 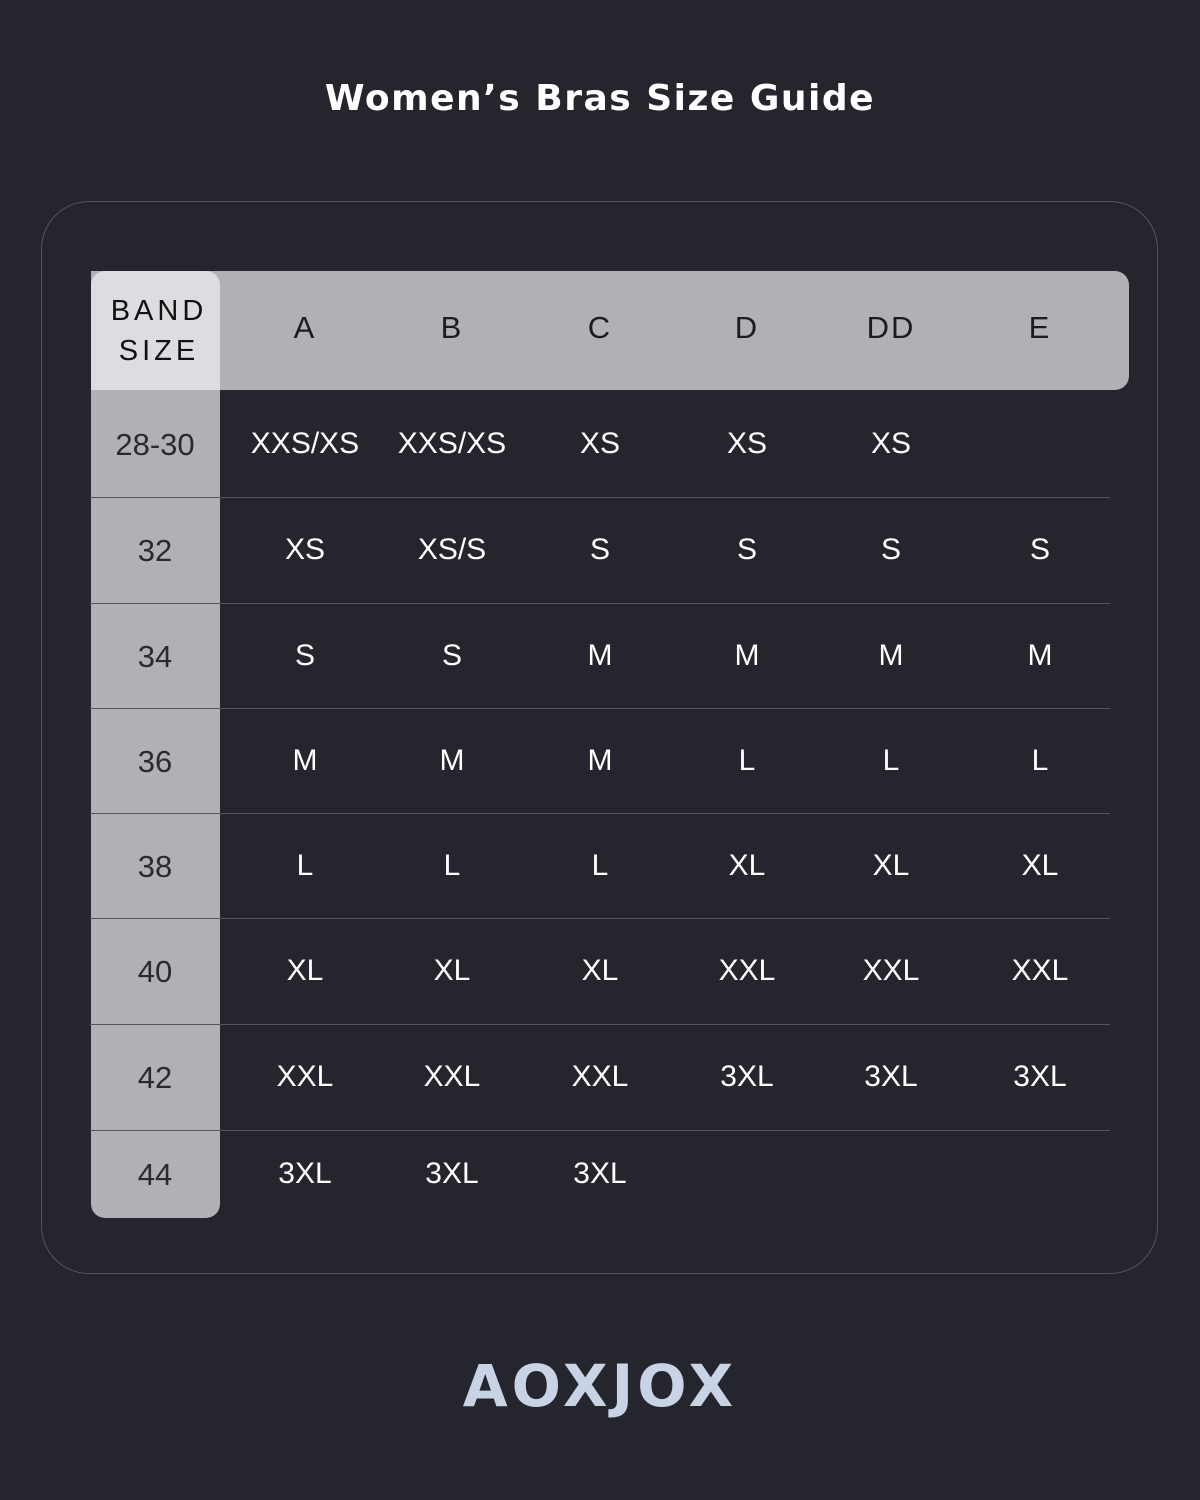 What do you see at coordinates (155, 866) in the screenshot?
I see `band-size-cell: 38` at bounding box center [155, 866].